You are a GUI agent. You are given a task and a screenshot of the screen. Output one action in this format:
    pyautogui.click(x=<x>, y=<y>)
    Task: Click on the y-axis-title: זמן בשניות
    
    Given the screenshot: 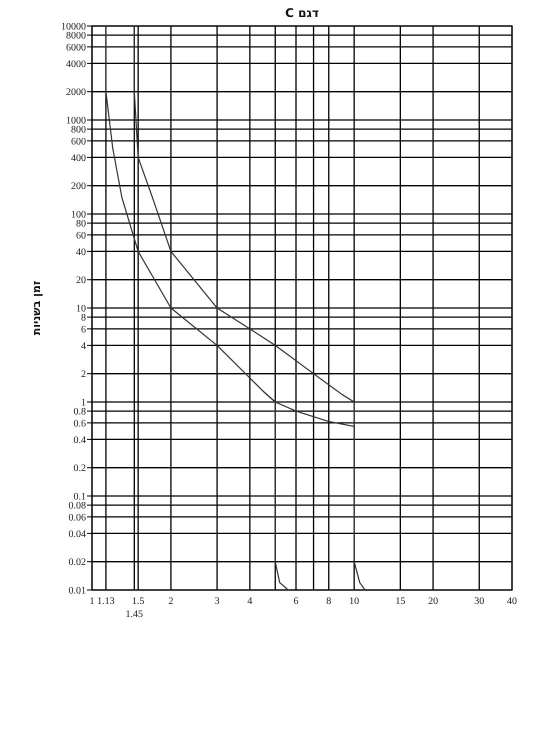 What is the action you would take?
    pyautogui.click(x=36, y=308)
    